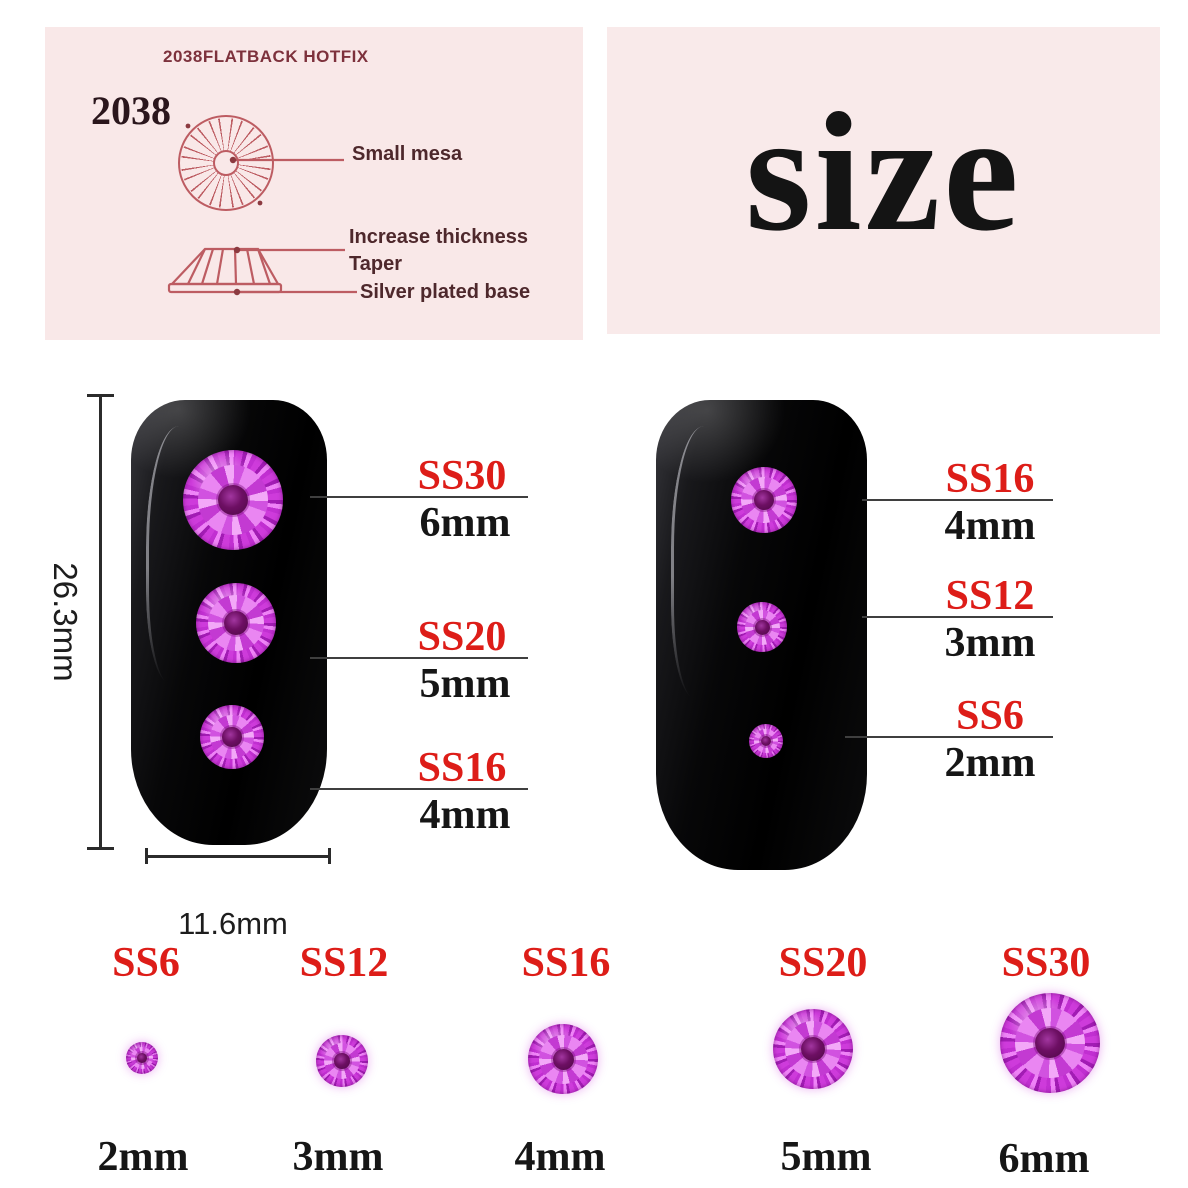 This screenshot has height=1188, width=1188. I want to click on callout-code-ss12: SS12, so click(990, 596).